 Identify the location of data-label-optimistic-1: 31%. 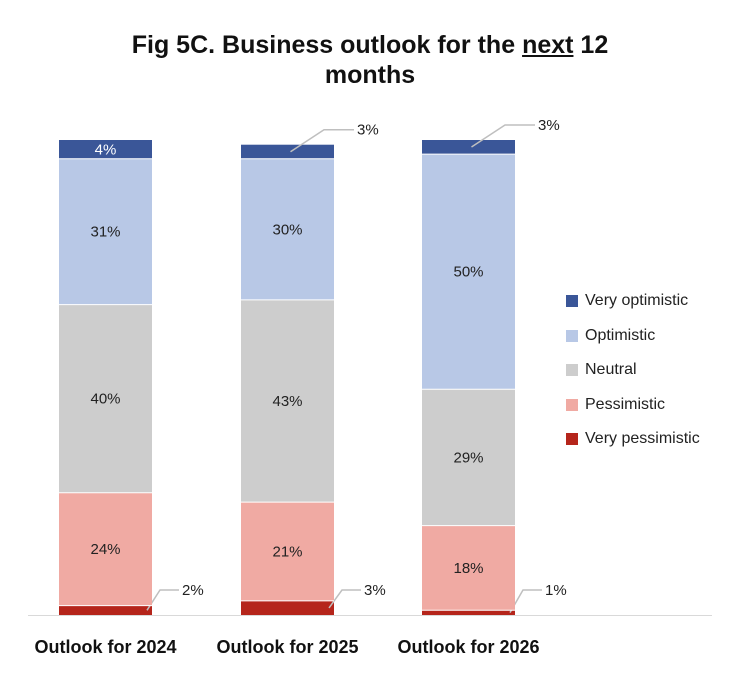
(105, 232).